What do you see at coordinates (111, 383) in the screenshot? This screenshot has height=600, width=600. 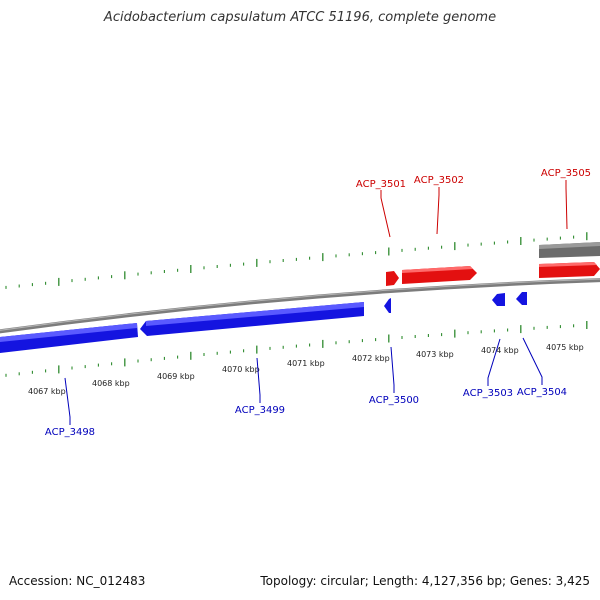 I see `scale-label: 4068 kbp` at bounding box center [111, 383].